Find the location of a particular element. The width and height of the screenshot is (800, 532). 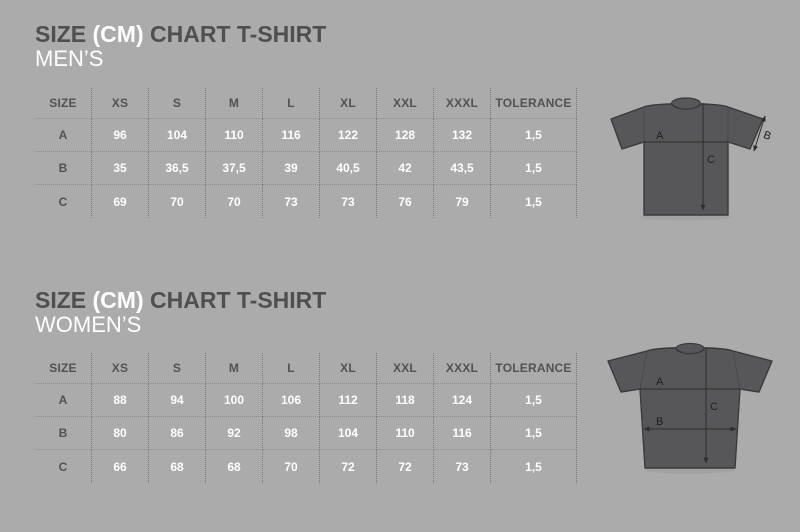

table-cell: 106 is located at coordinates (291, 400).